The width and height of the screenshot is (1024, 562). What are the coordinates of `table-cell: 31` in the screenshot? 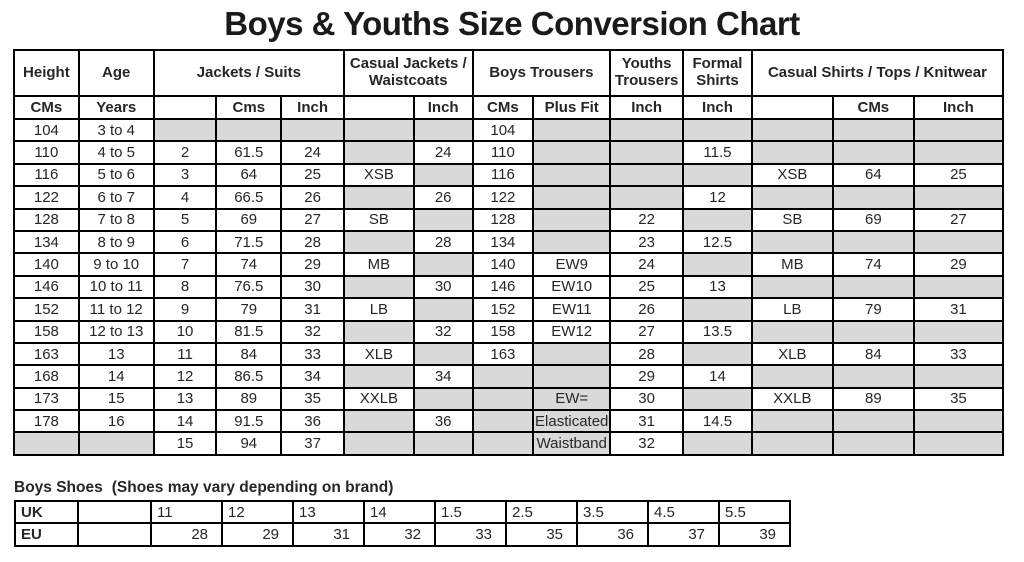 It's located at (958, 309).